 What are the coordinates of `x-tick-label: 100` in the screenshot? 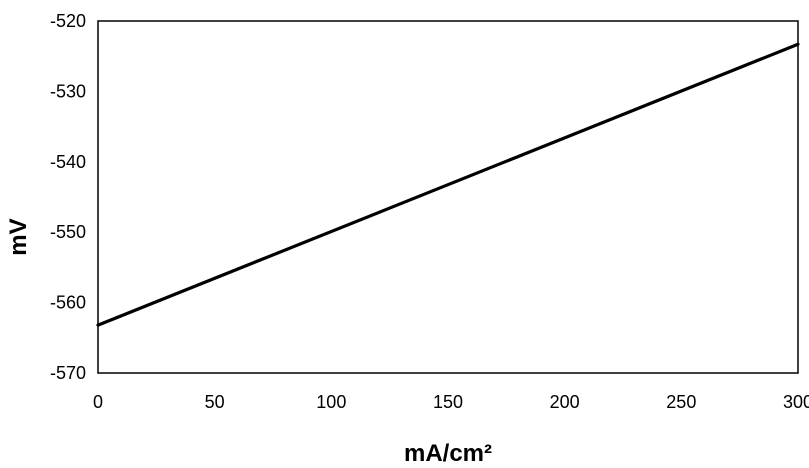 It's located at (331, 402).